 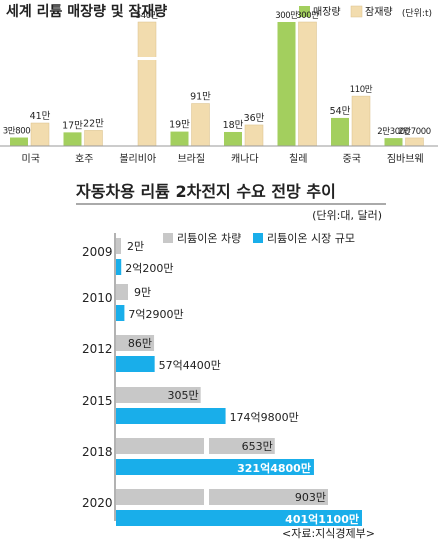 What do you see at coordinates (304, 11) in the screenshot?
I see `legend-swatch-reserves` at bounding box center [304, 11].